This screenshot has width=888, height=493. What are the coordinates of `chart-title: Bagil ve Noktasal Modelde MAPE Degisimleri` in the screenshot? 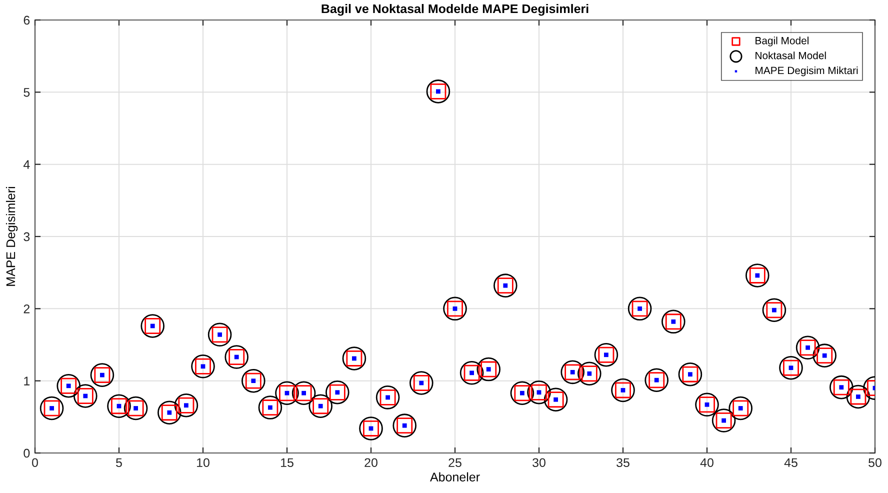 It's located at (455, 10).